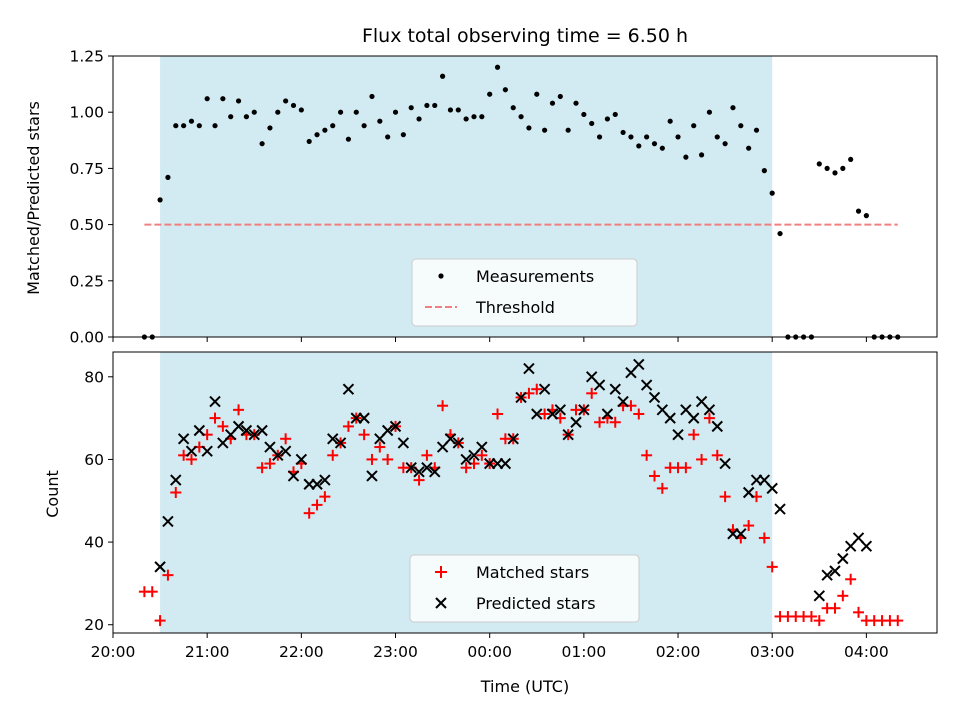 The height and width of the screenshot is (724, 960). I want to click on ratio-y-ticks: 0.00 0.25 0.50 0.75 1.00 1.25, so click(91, 197).